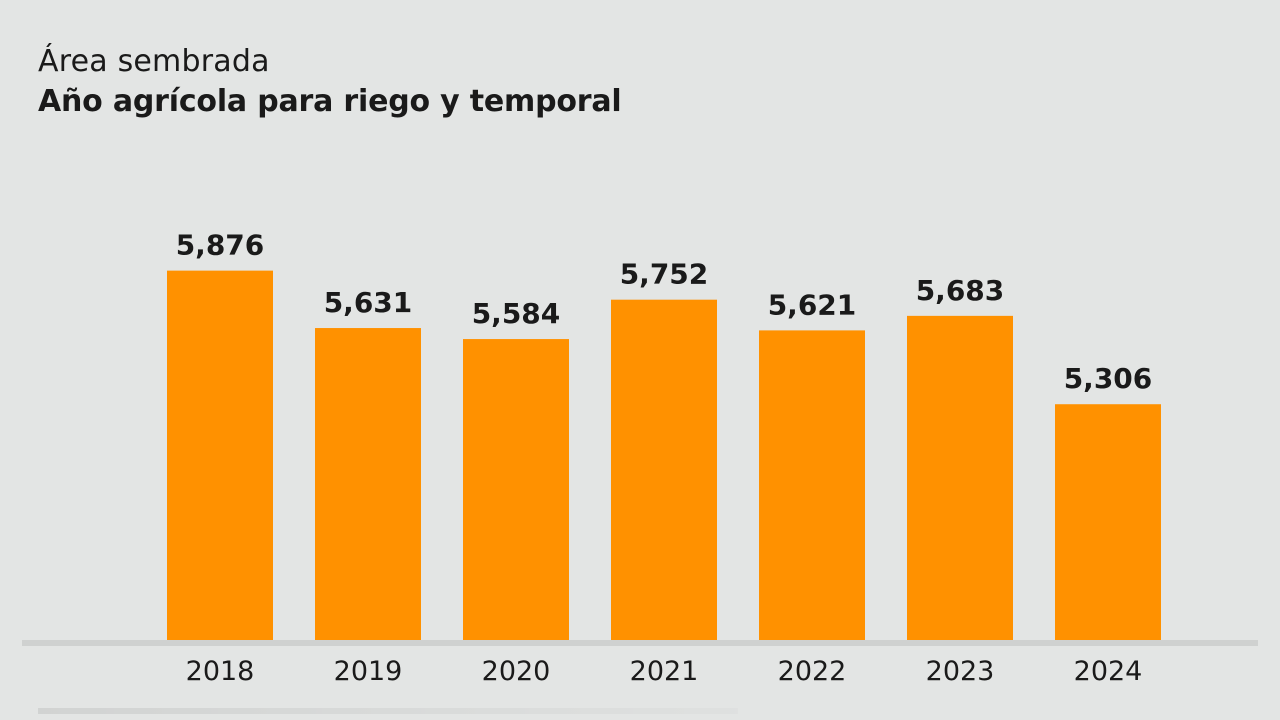 The image size is (1280, 720). Describe the element at coordinates (516, 313) in the screenshot. I see `bar-value-label-2020: 5,584` at that location.